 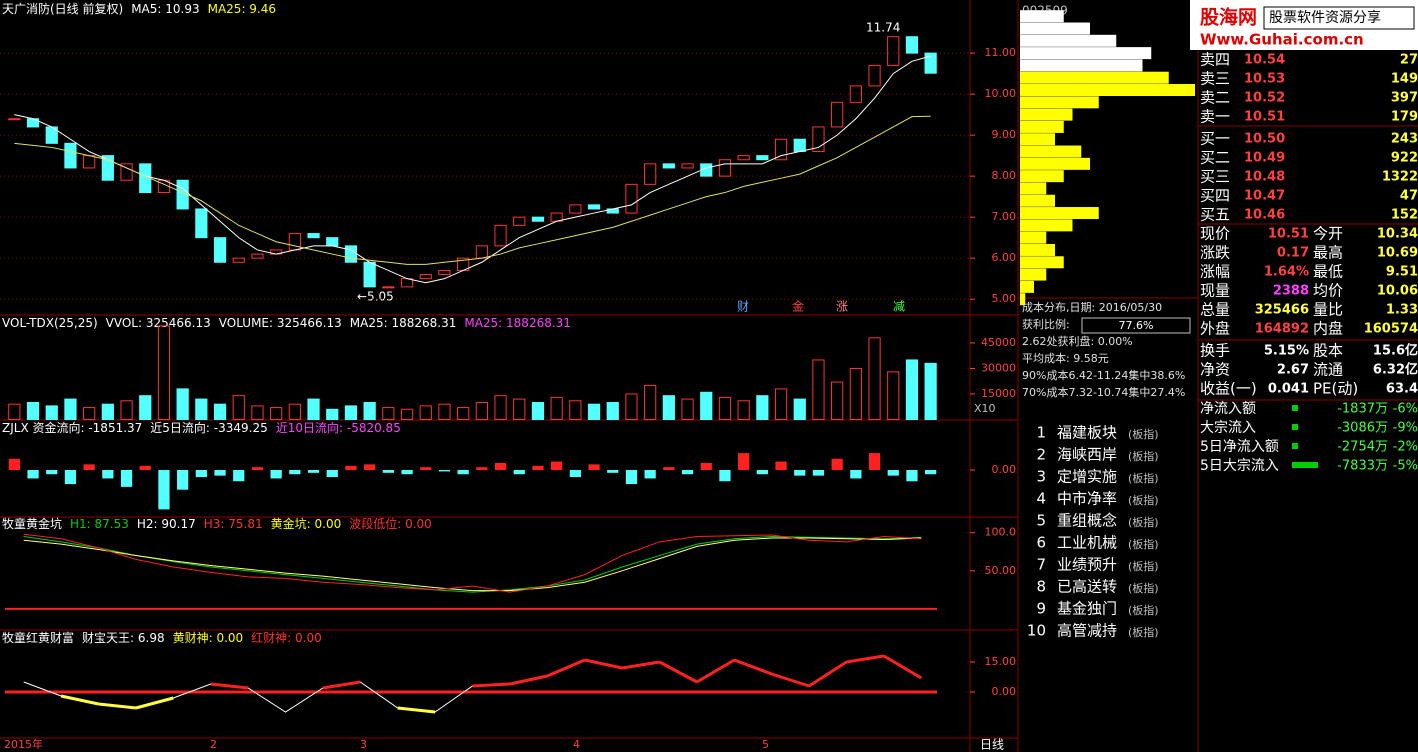 What do you see at coordinates (306, 523) in the screenshot?
I see `header-item: 黄金坑: 0.00` at bounding box center [306, 523].